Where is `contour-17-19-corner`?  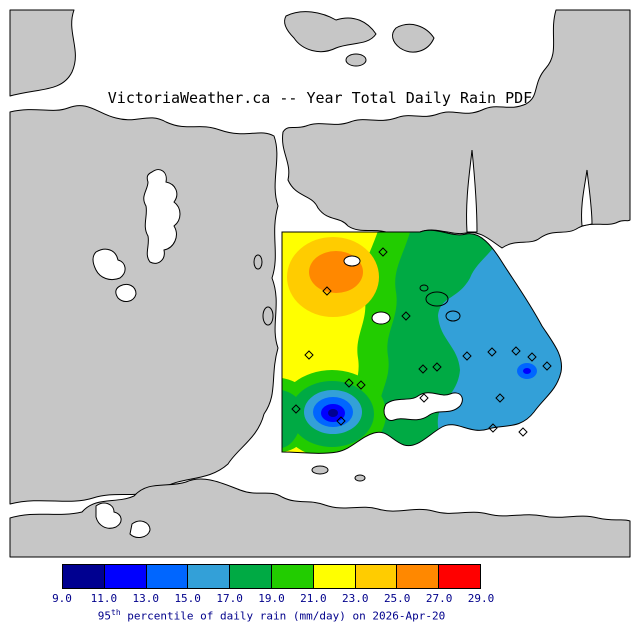
contour-17-19-corner is located at coordinates (292, 419).